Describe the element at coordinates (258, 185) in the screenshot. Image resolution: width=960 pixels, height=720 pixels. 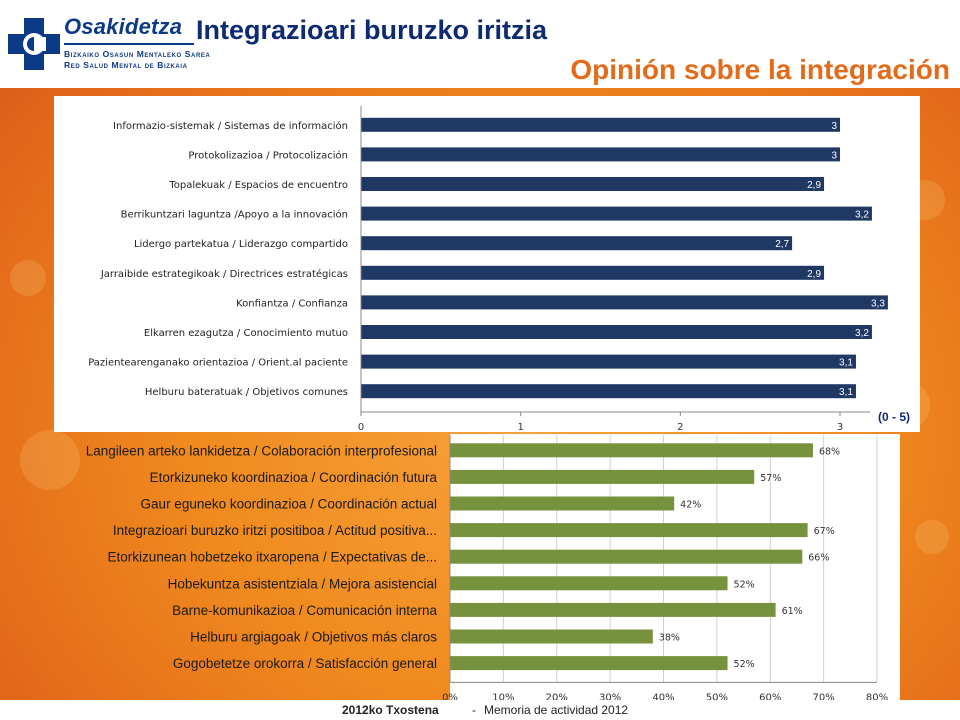
I see `category-label: Topalekuak / Espacios de encuentro` at that location.